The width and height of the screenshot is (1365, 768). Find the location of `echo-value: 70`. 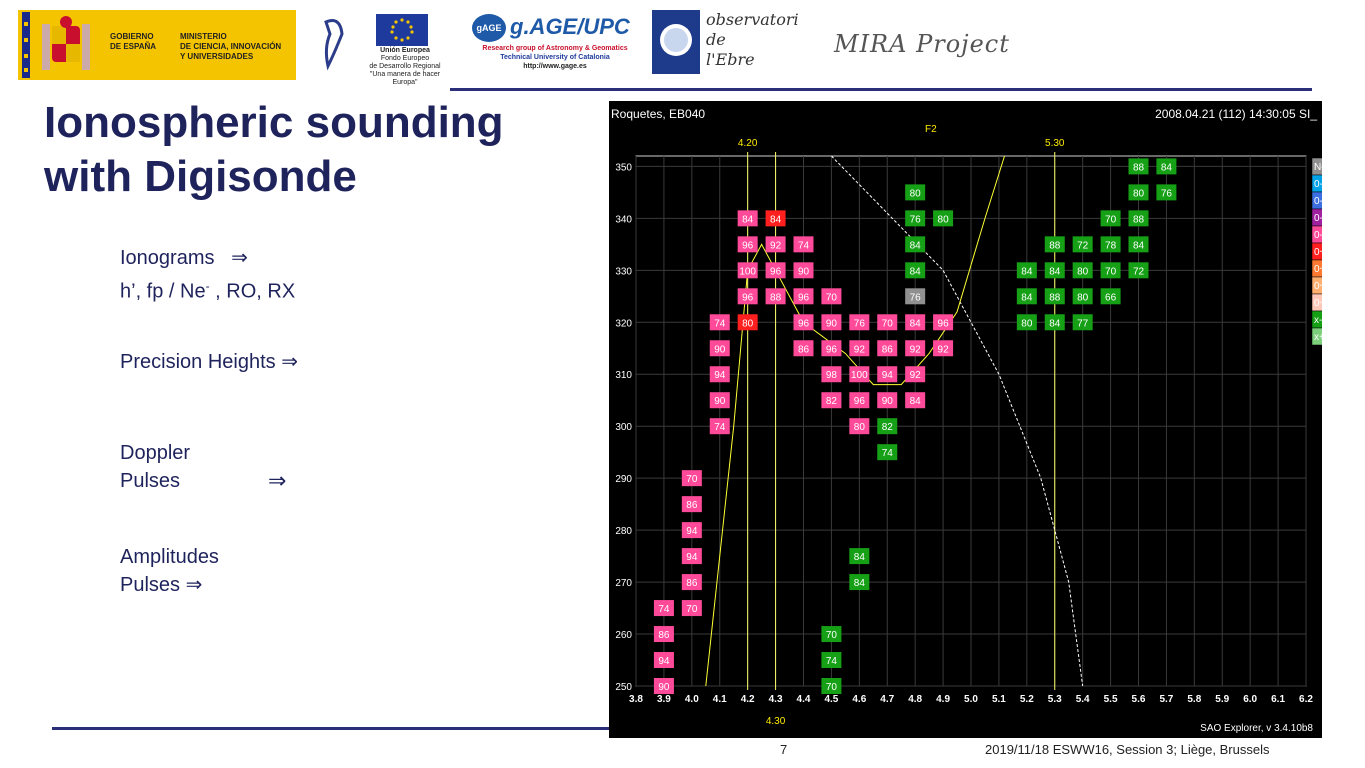

echo-value: 70 is located at coordinates (888, 323).